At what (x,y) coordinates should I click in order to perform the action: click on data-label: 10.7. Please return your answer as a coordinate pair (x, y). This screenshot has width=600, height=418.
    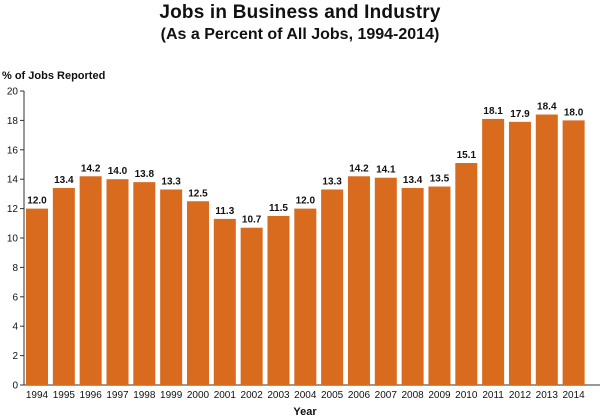
    Looking at the image, I should click on (252, 220).